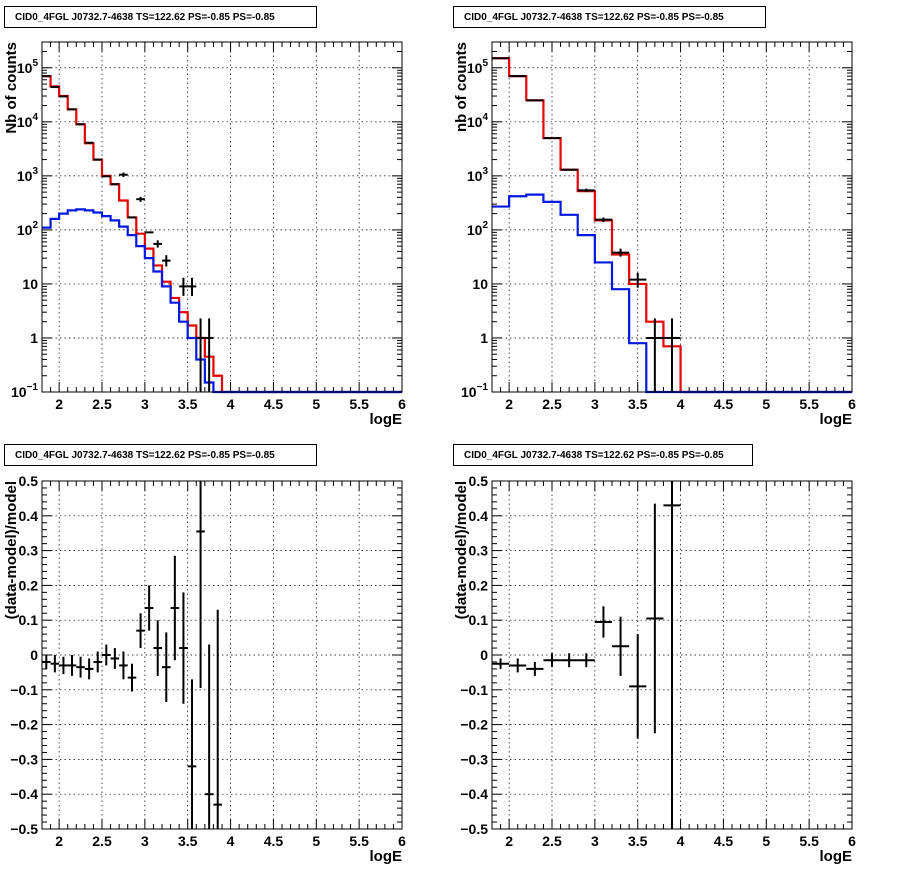 The width and height of the screenshot is (898, 880). I want to click on y-tick-label: 0.1, so click(479, 620).